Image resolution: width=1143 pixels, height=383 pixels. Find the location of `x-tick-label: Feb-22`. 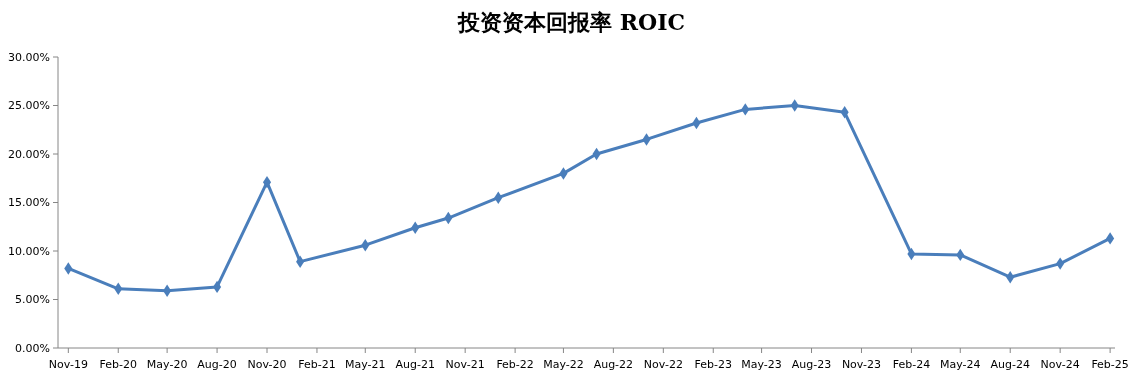

x-tick-label: Feb-22 is located at coordinates (515, 364).